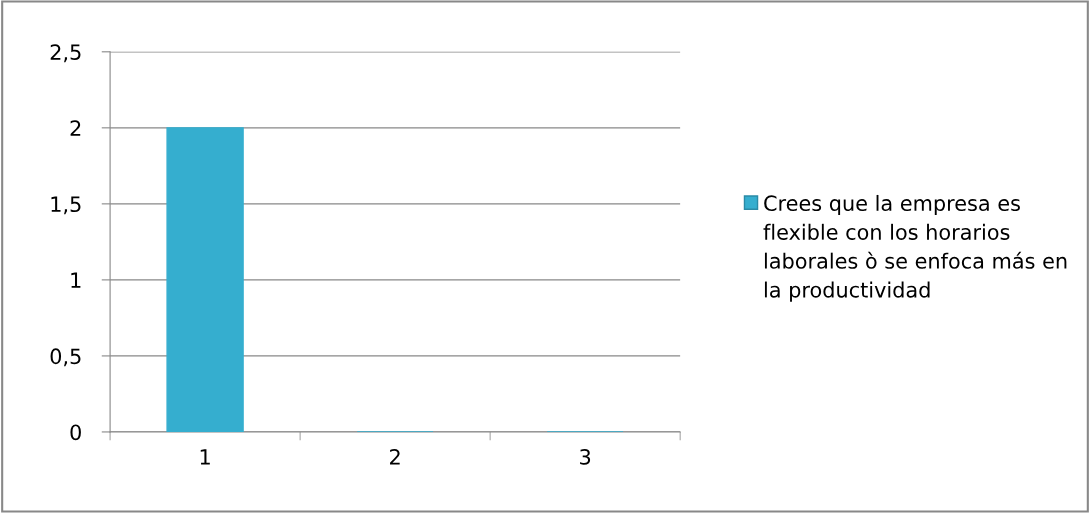  What do you see at coordinates (205, 457) in the screenshot?
I see `x-tick-label: 1` at bounding box center [205, 457].